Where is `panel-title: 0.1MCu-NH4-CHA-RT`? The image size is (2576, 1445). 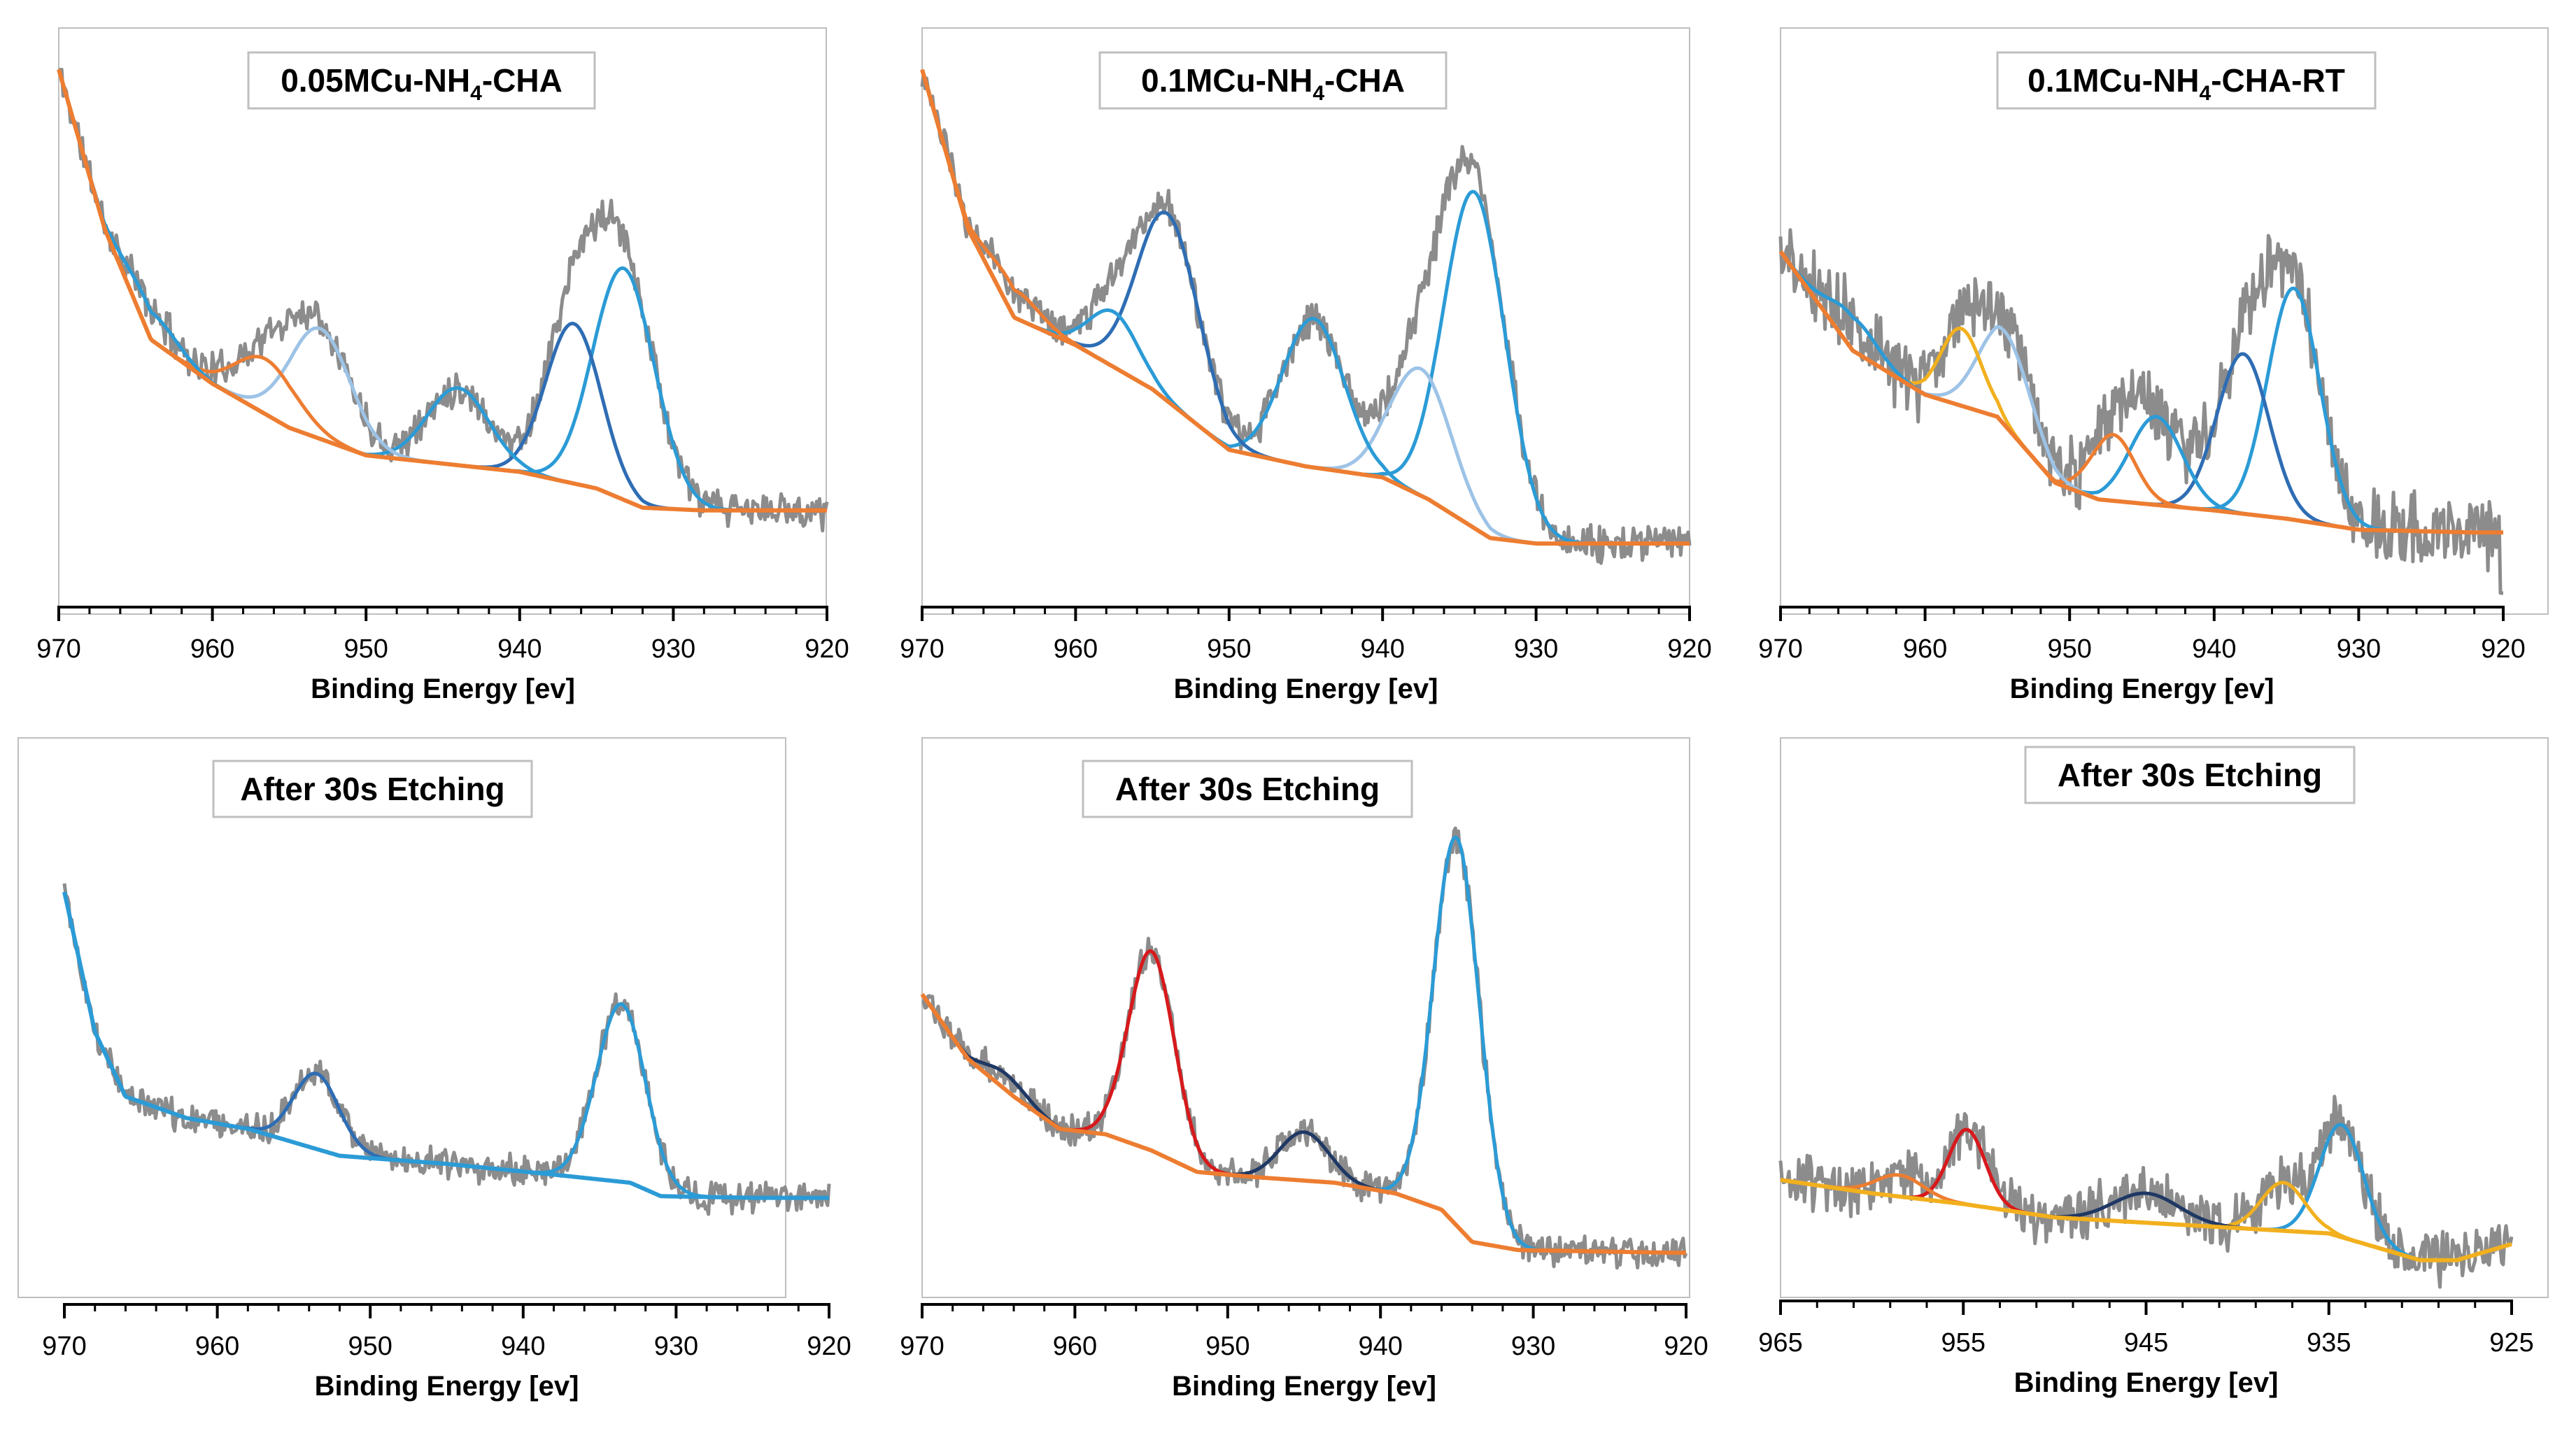
panel-title: 0.1MCu-NH4-CHA-RT is located at coordinates (2186, 83).